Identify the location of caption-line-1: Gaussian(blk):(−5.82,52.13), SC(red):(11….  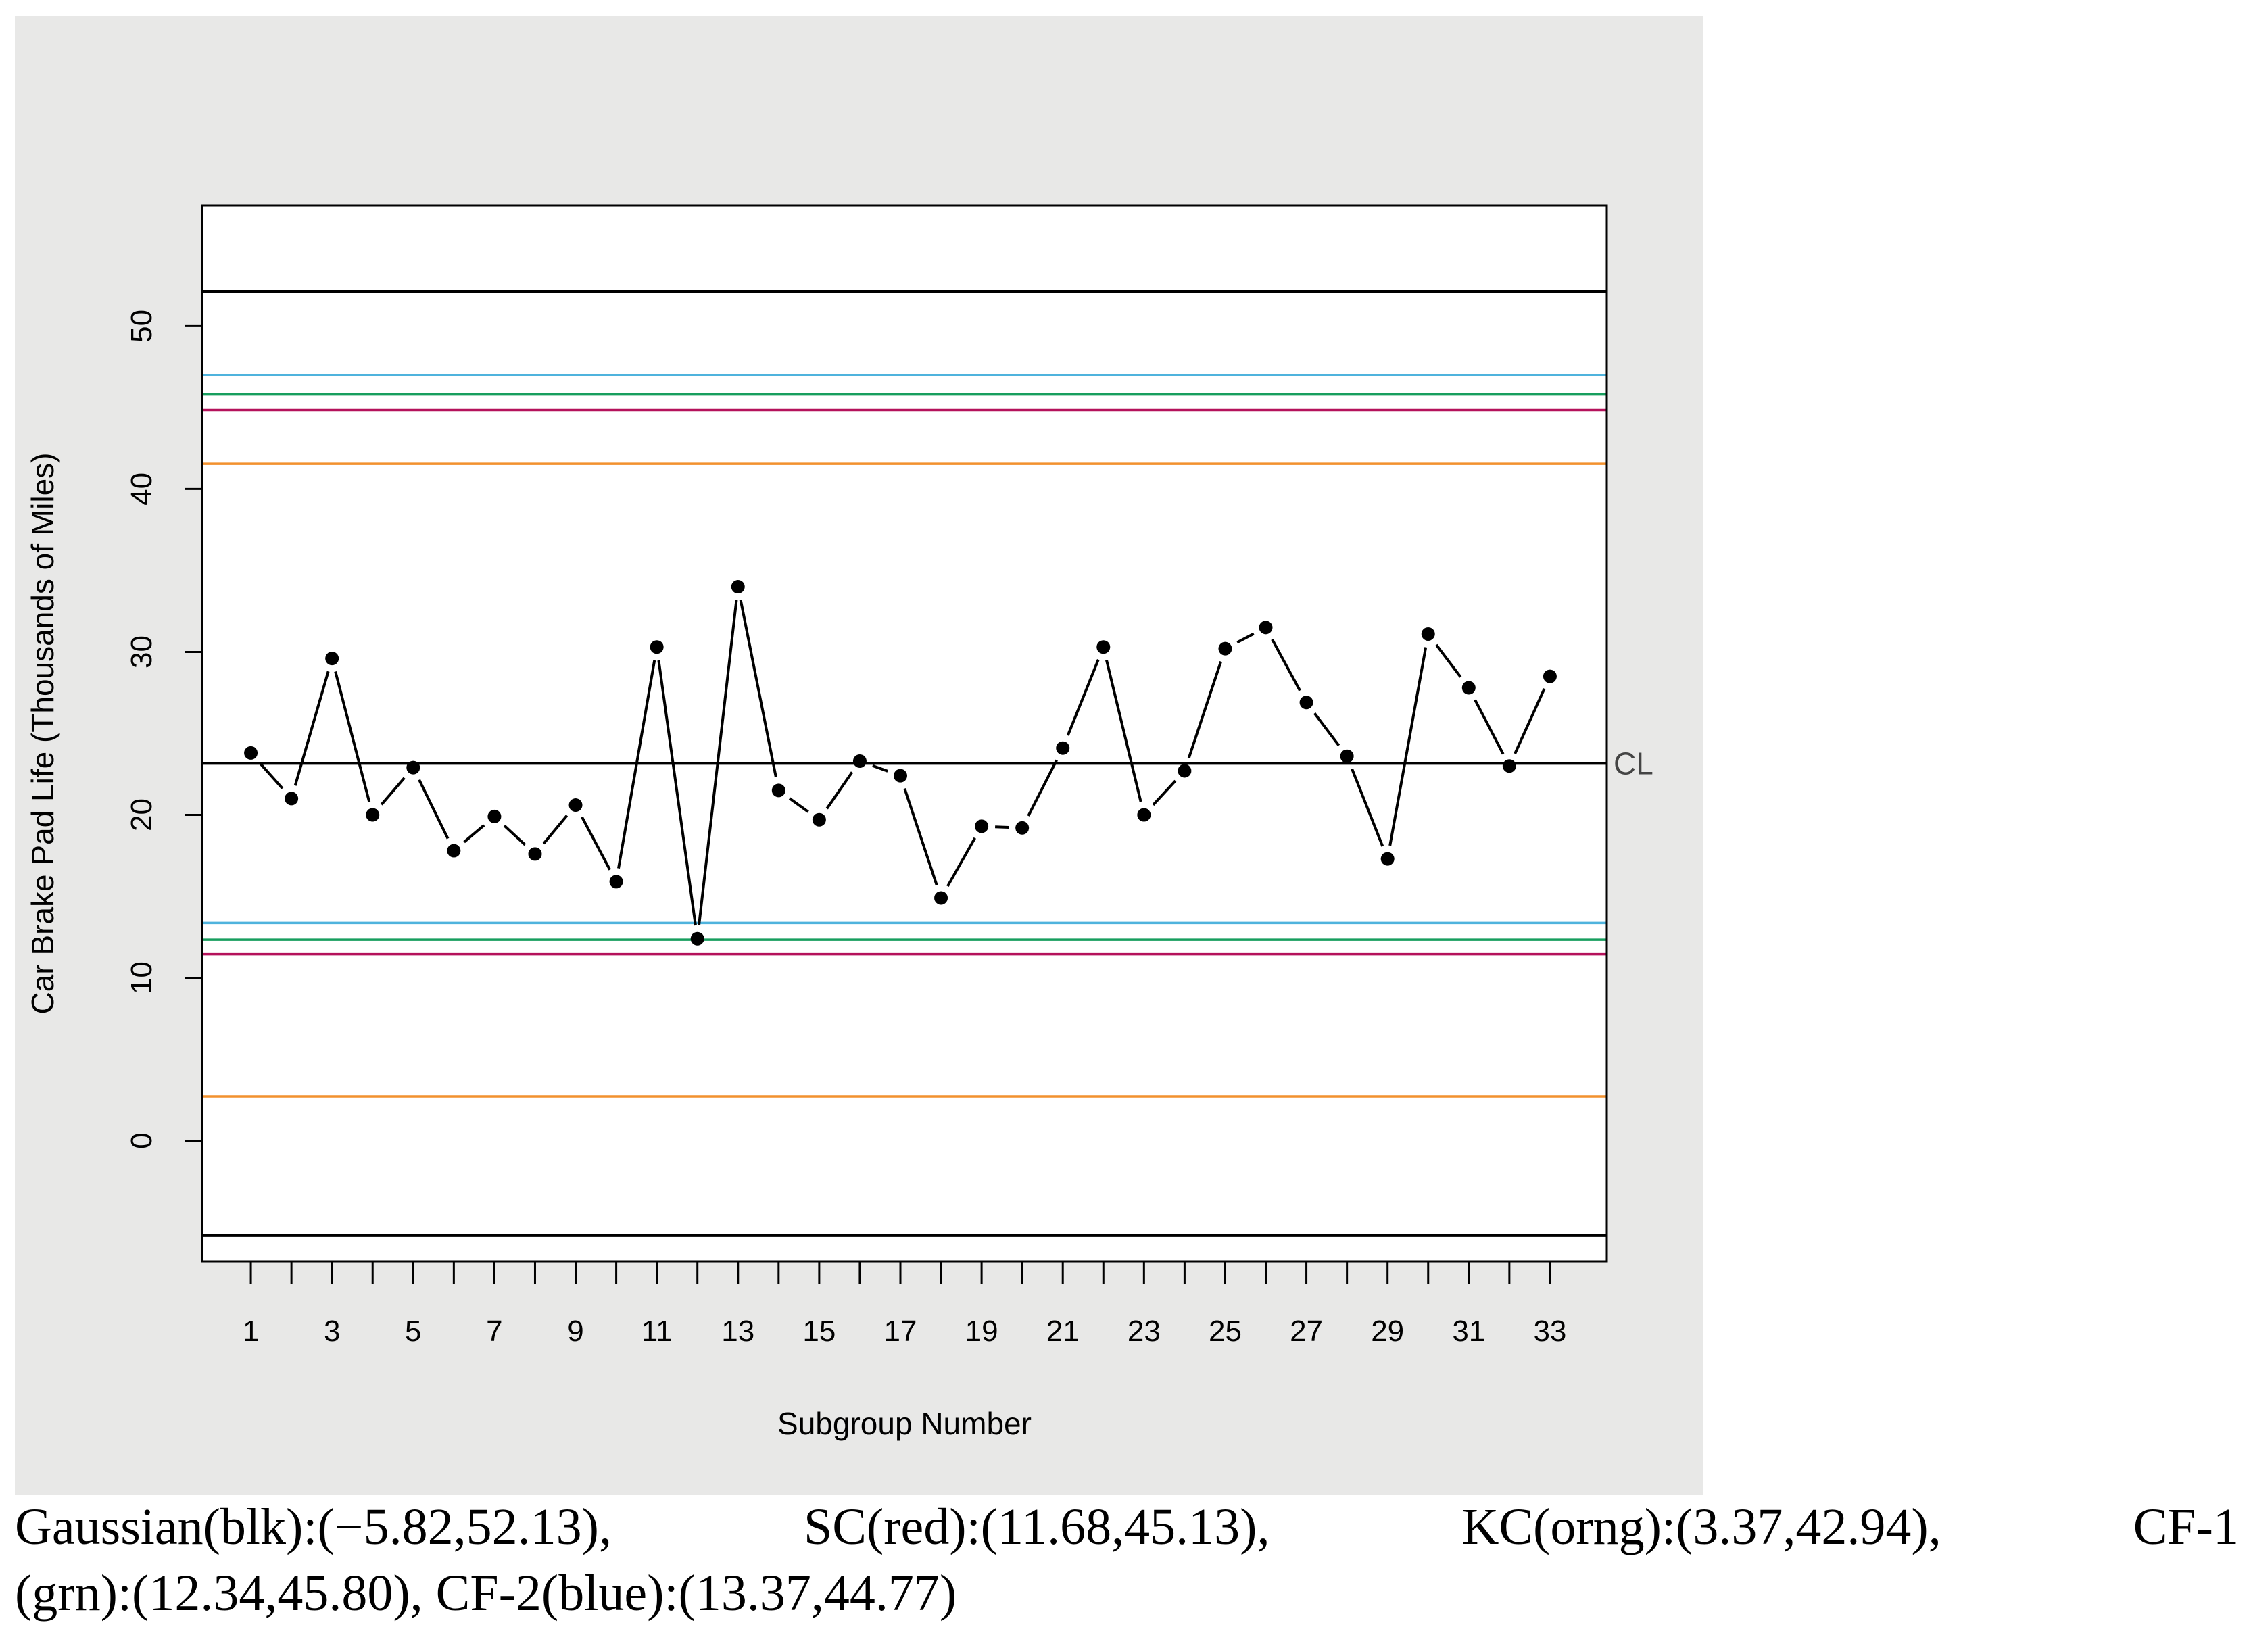
(1127, 1527).